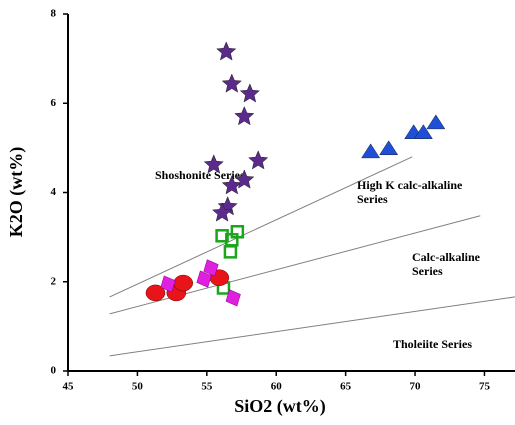 The width and height of the screenshot is (515, 425). I want to click on annotation: High K calc-alkaline, so click(410, 185).